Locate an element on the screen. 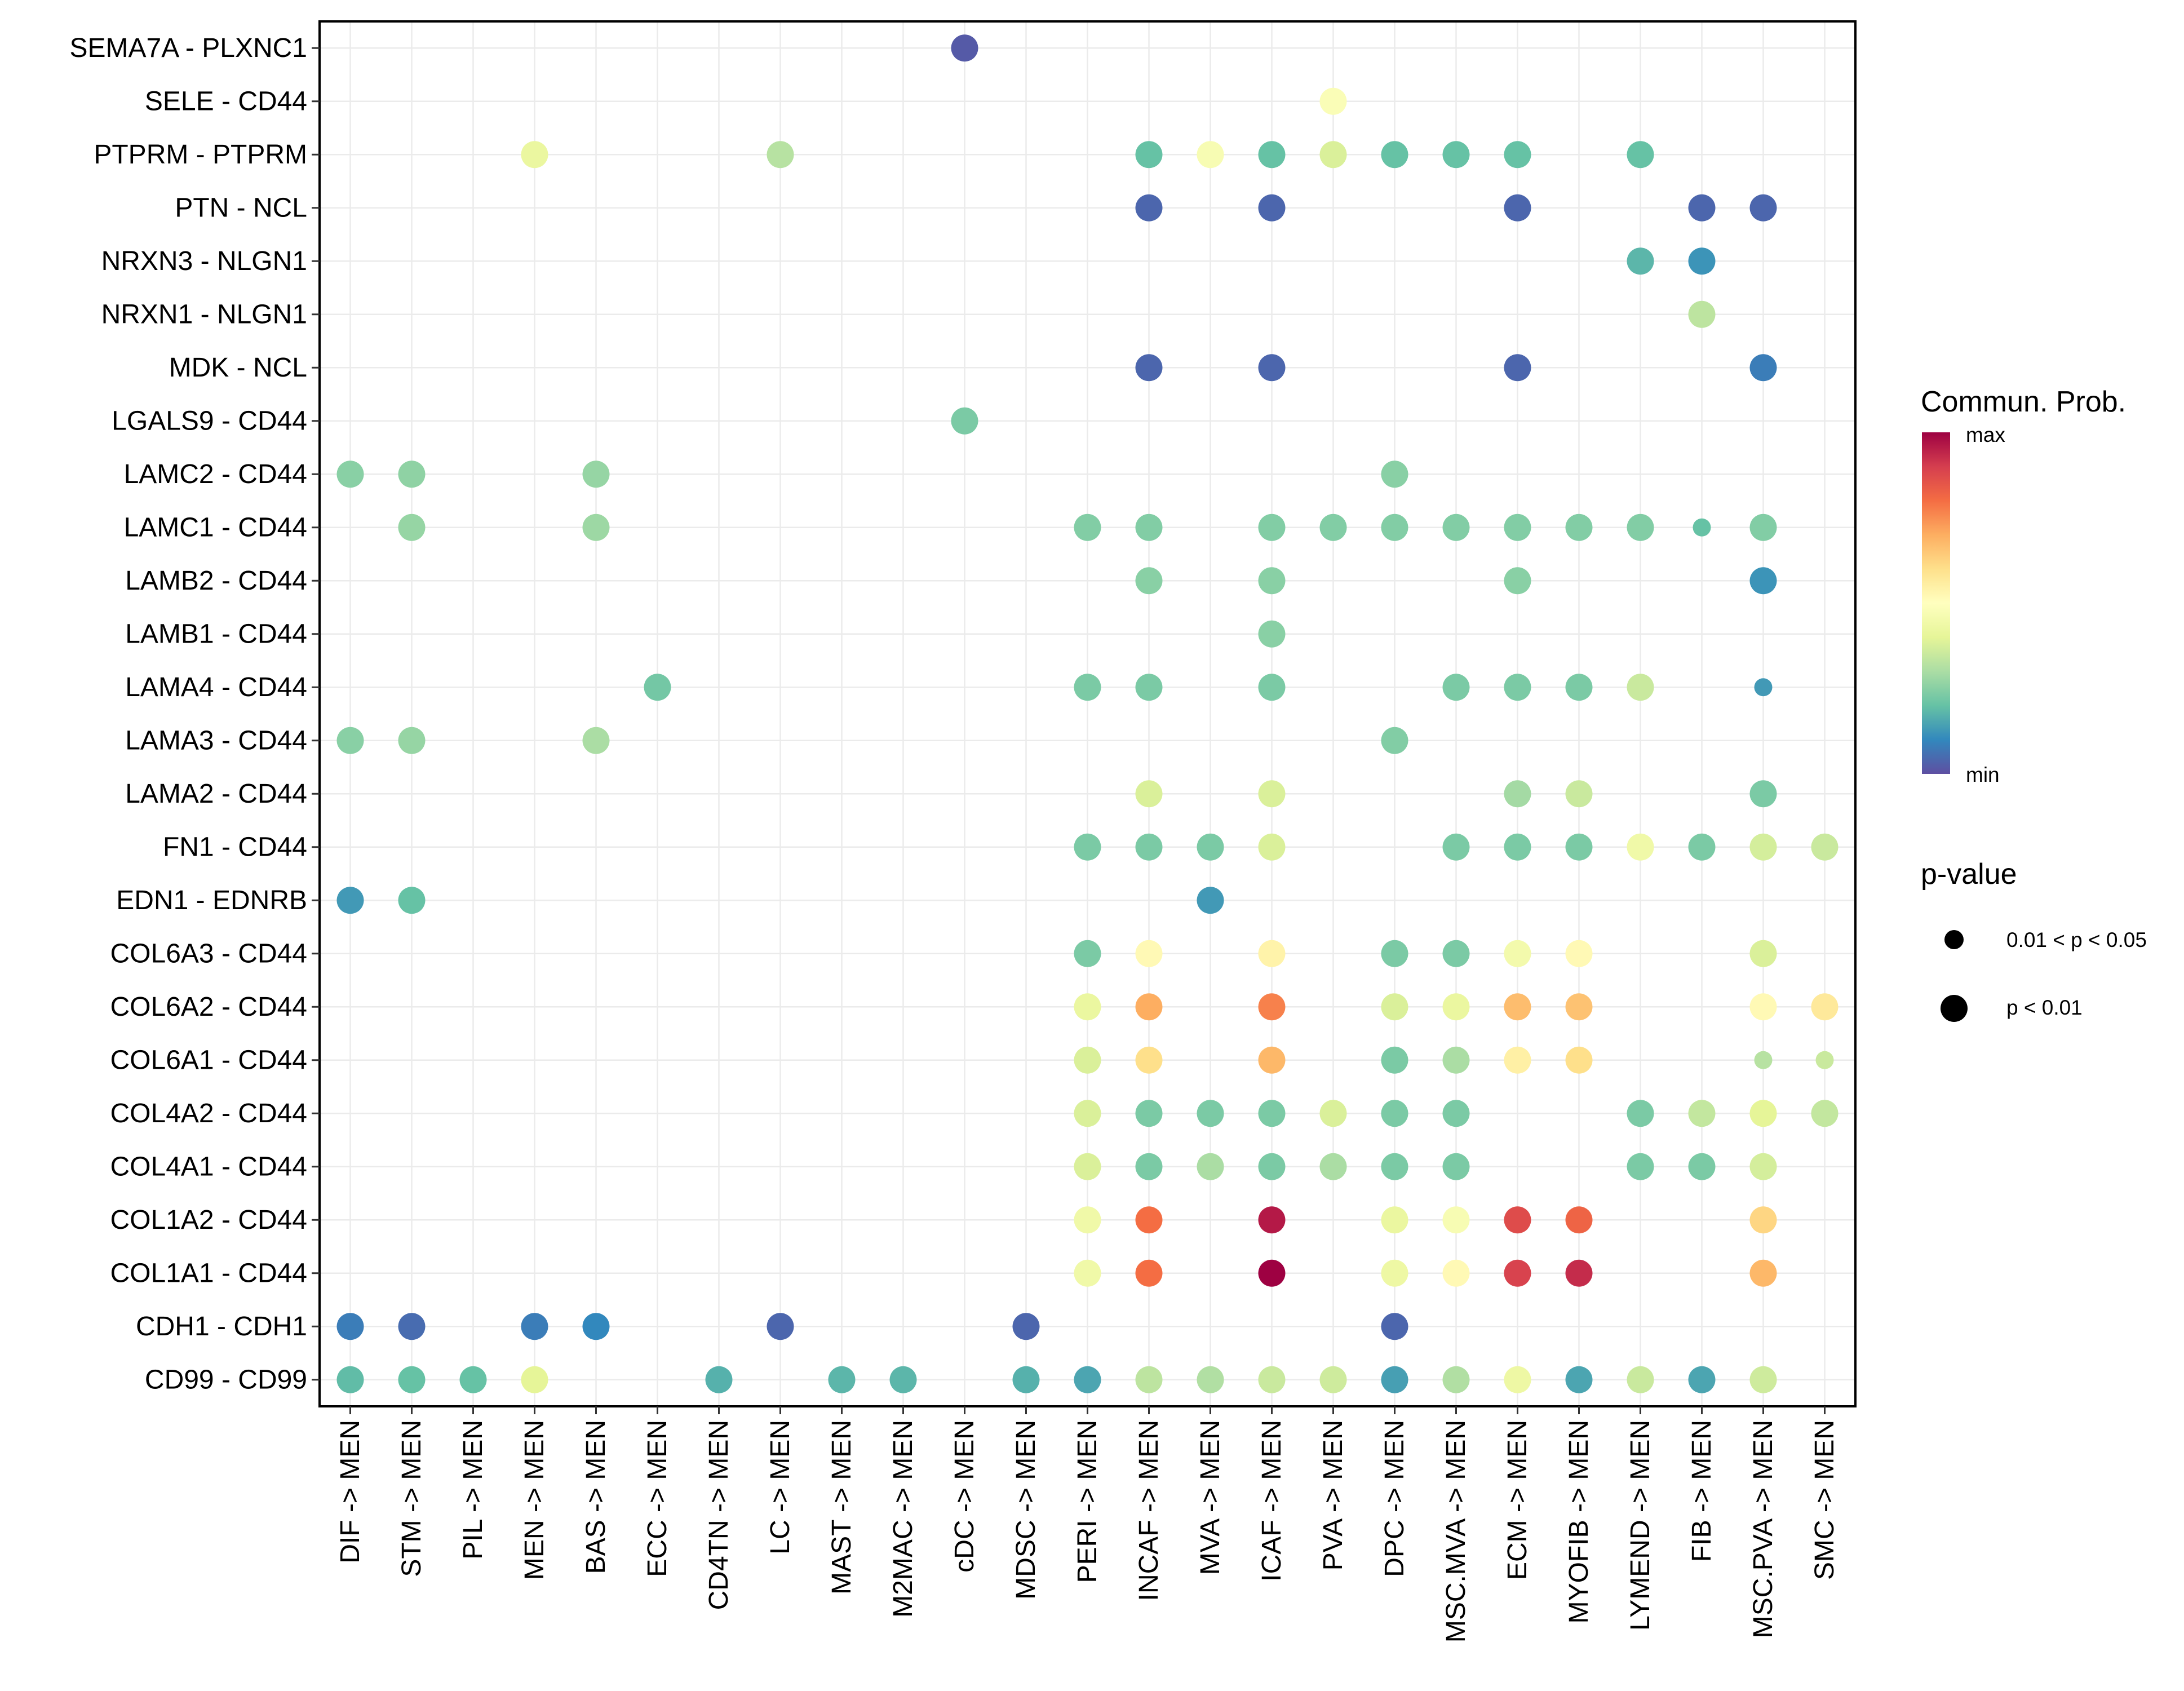 The height and width of the screenshot is (1691, 2184). colorbar-max-label: max is located at coordinates (1985, 434).